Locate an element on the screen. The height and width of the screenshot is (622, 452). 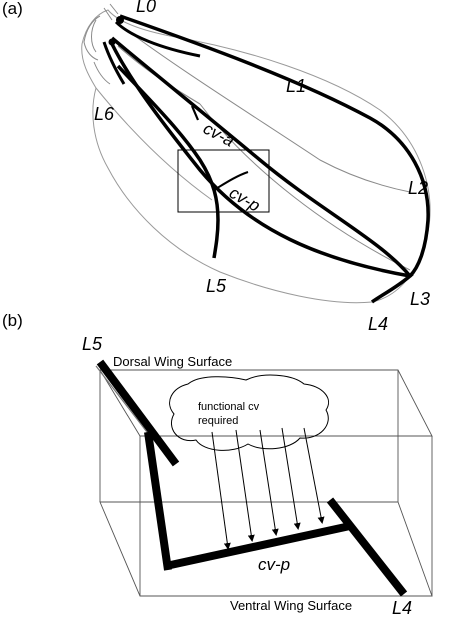
cloud-text-line2: required is located at coordinates (218, 421).